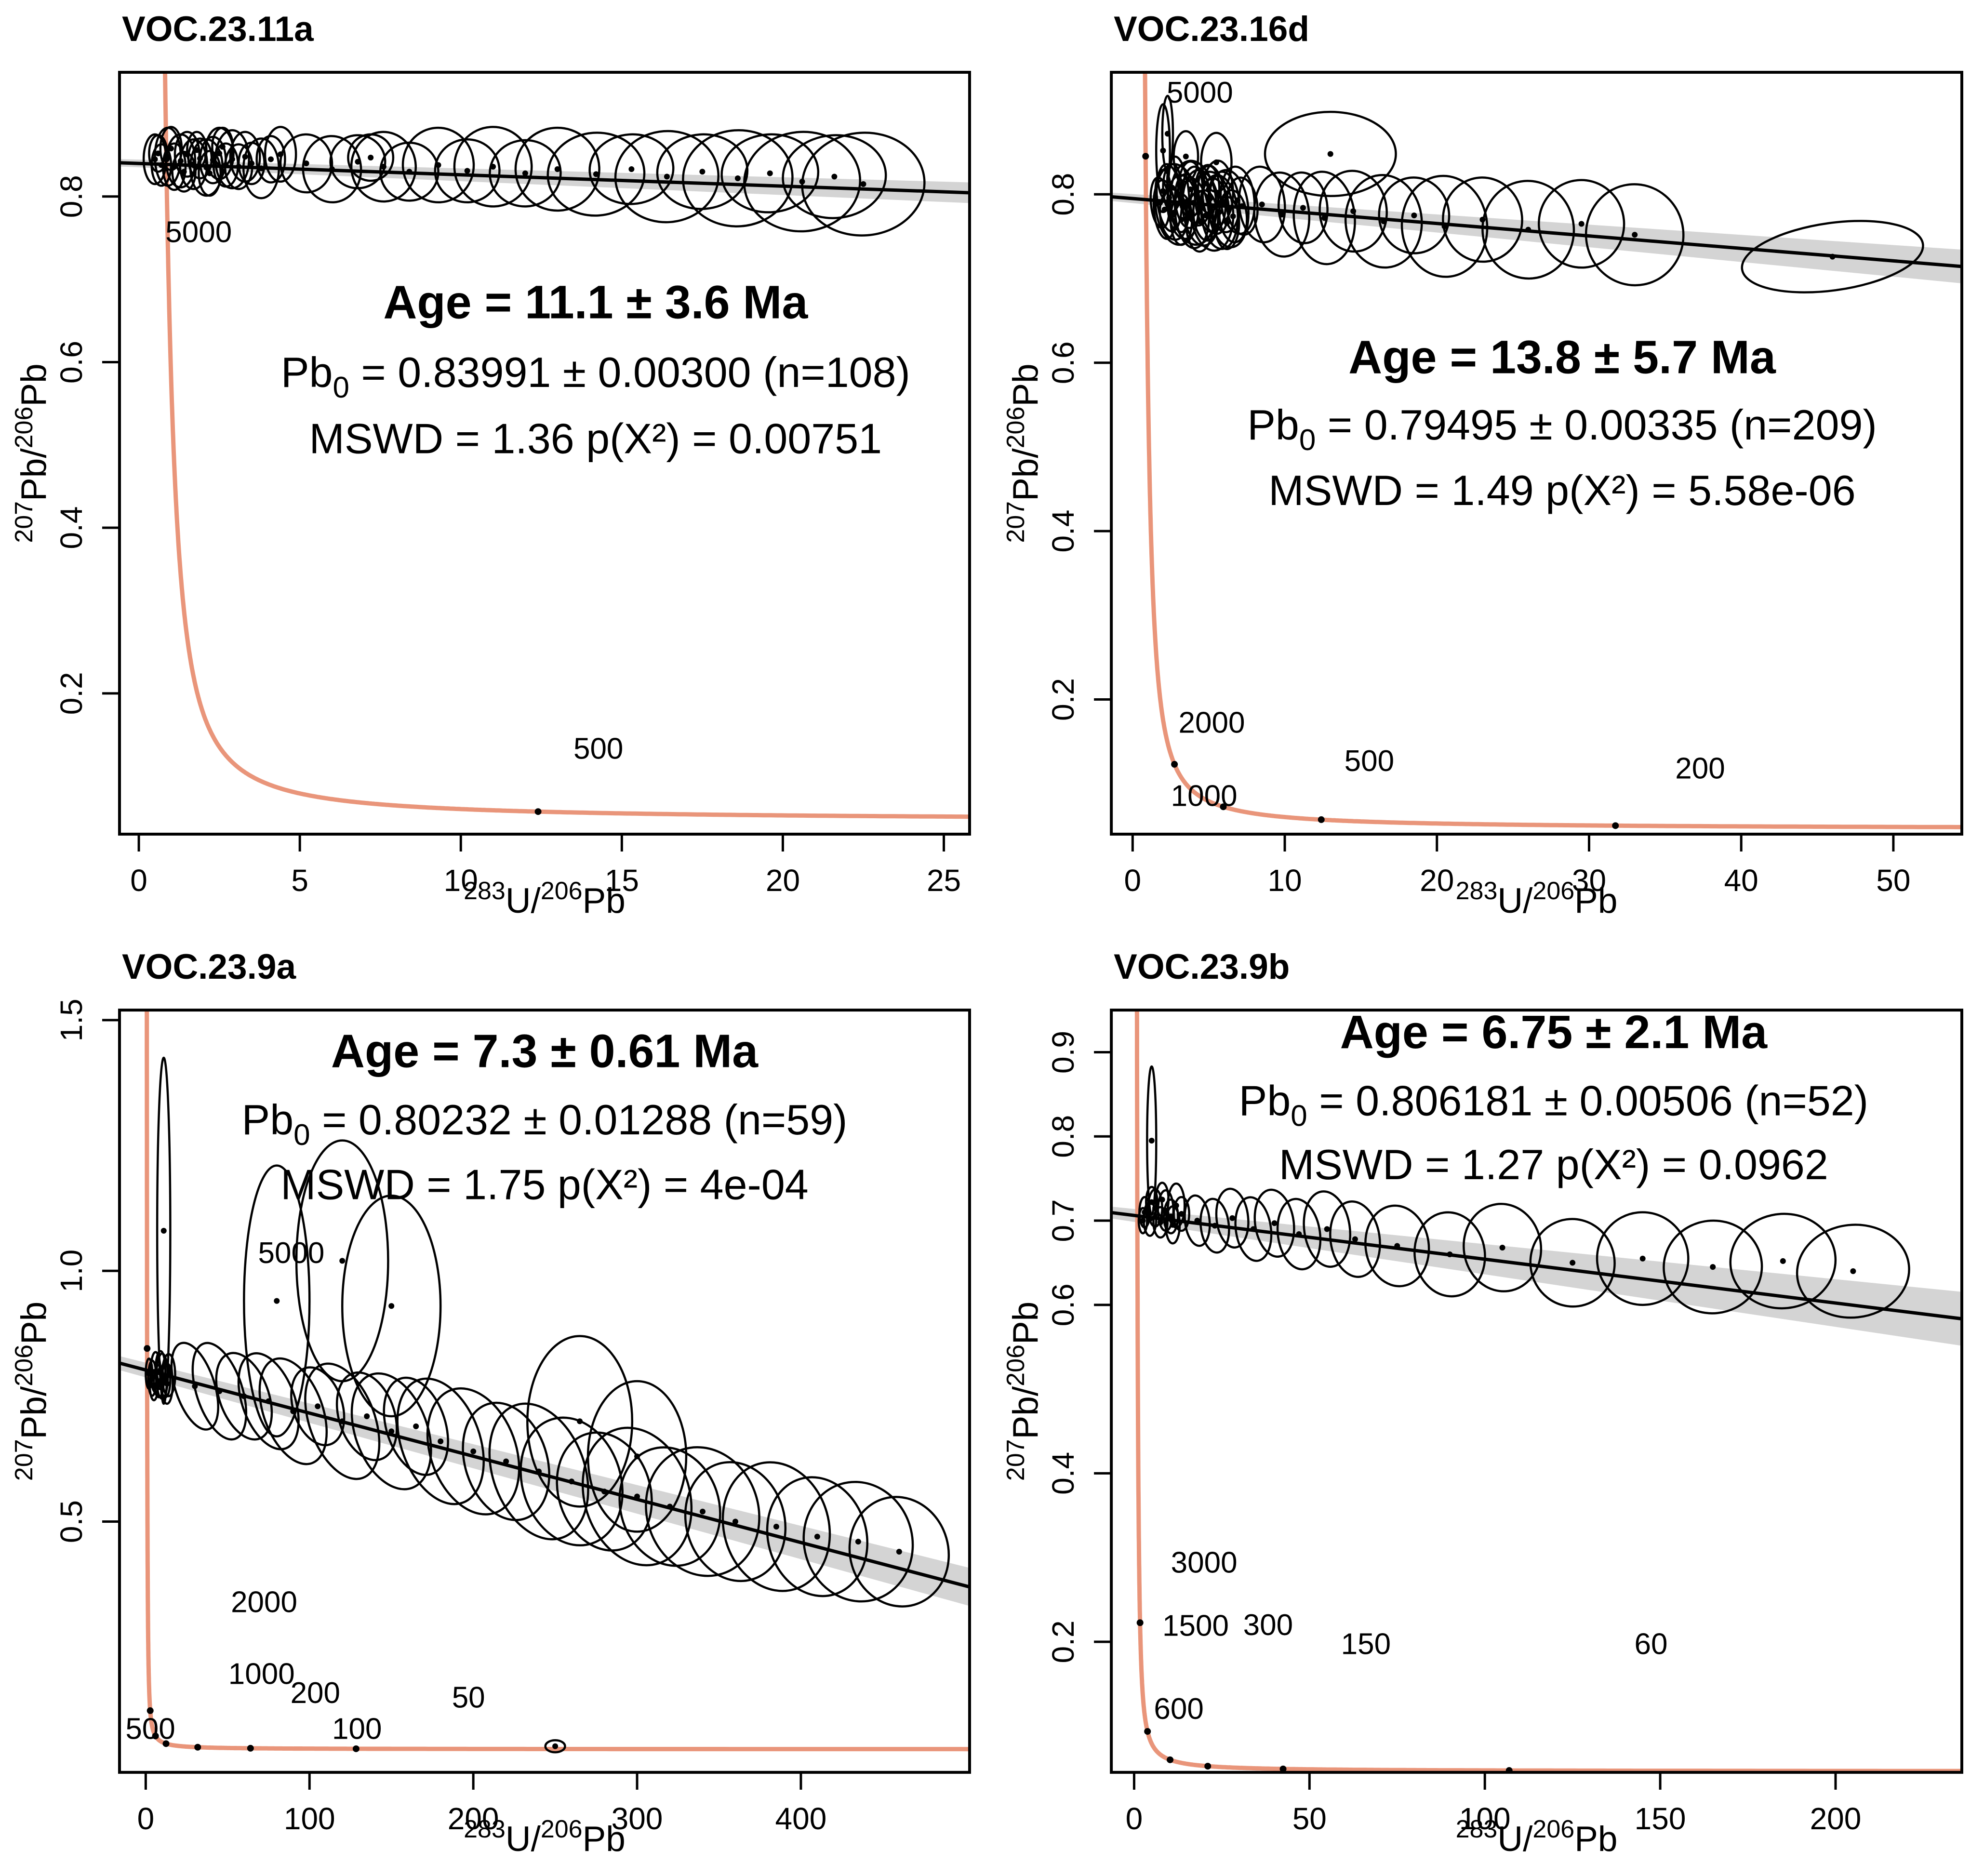  What do you see at coordinates (598, 748) in the screenshot?
I see `age-tick-label: 500` at bounding box center [598, 748].